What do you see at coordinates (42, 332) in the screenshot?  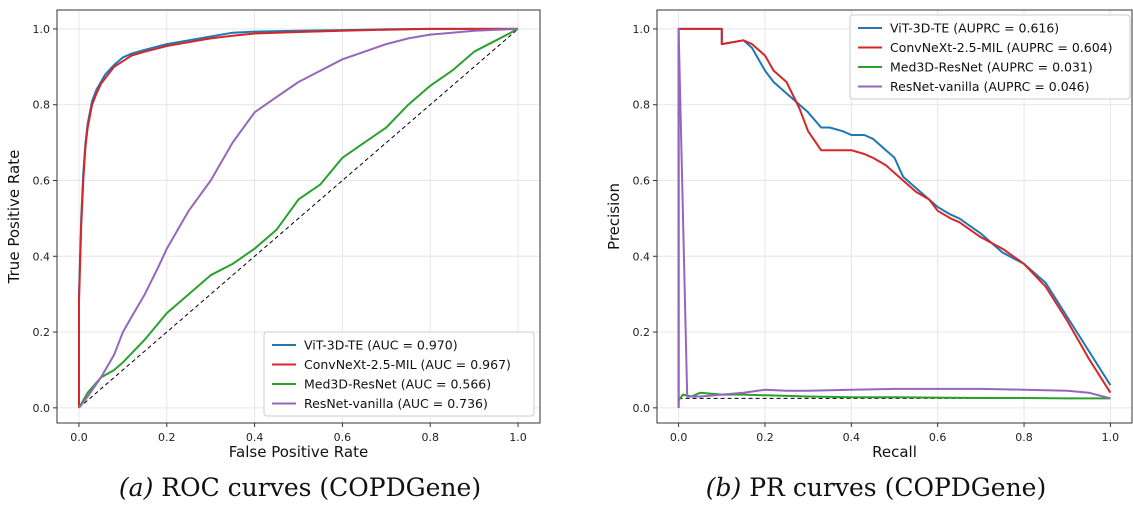 I see `roc-y-tick-label-1: 0.2` at bounding box center [42, 332].